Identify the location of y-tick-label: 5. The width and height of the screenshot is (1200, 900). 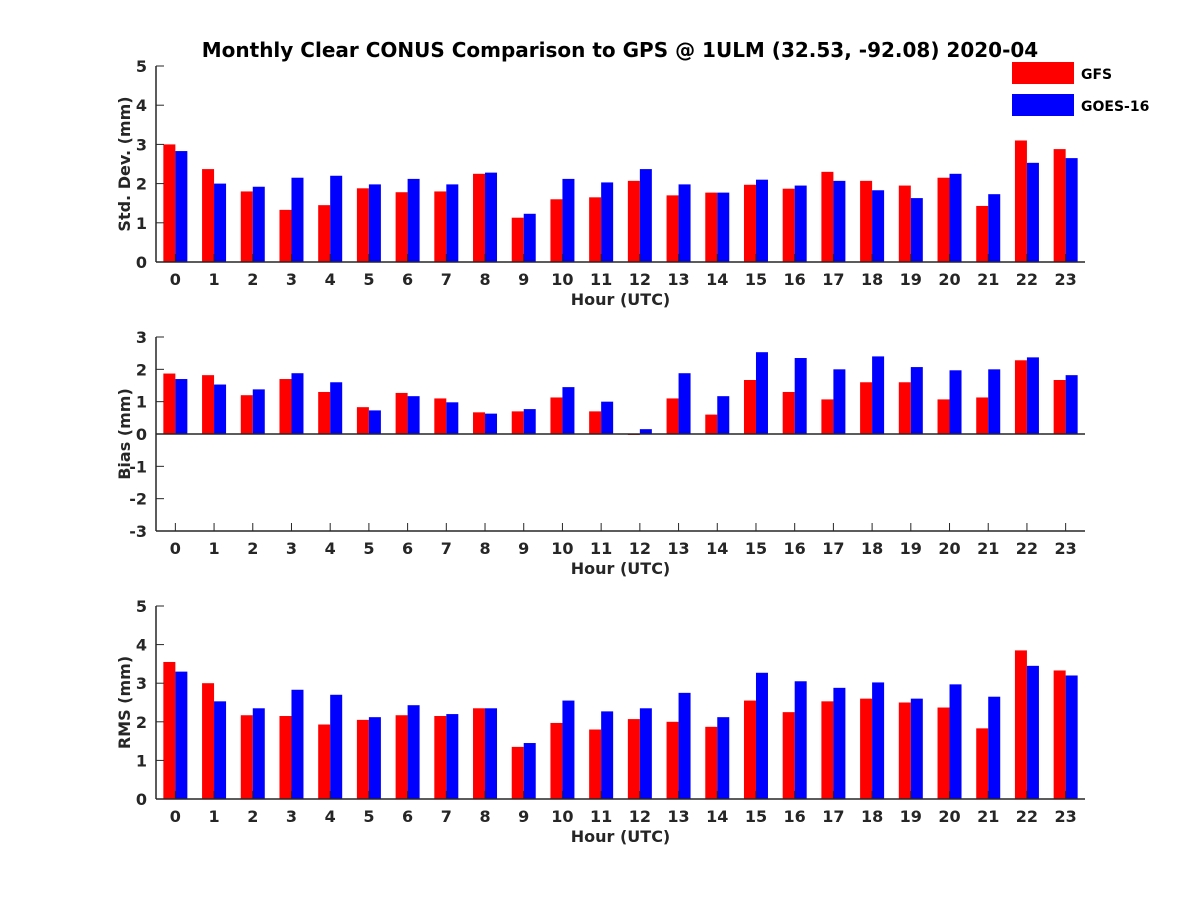
(141, 66).